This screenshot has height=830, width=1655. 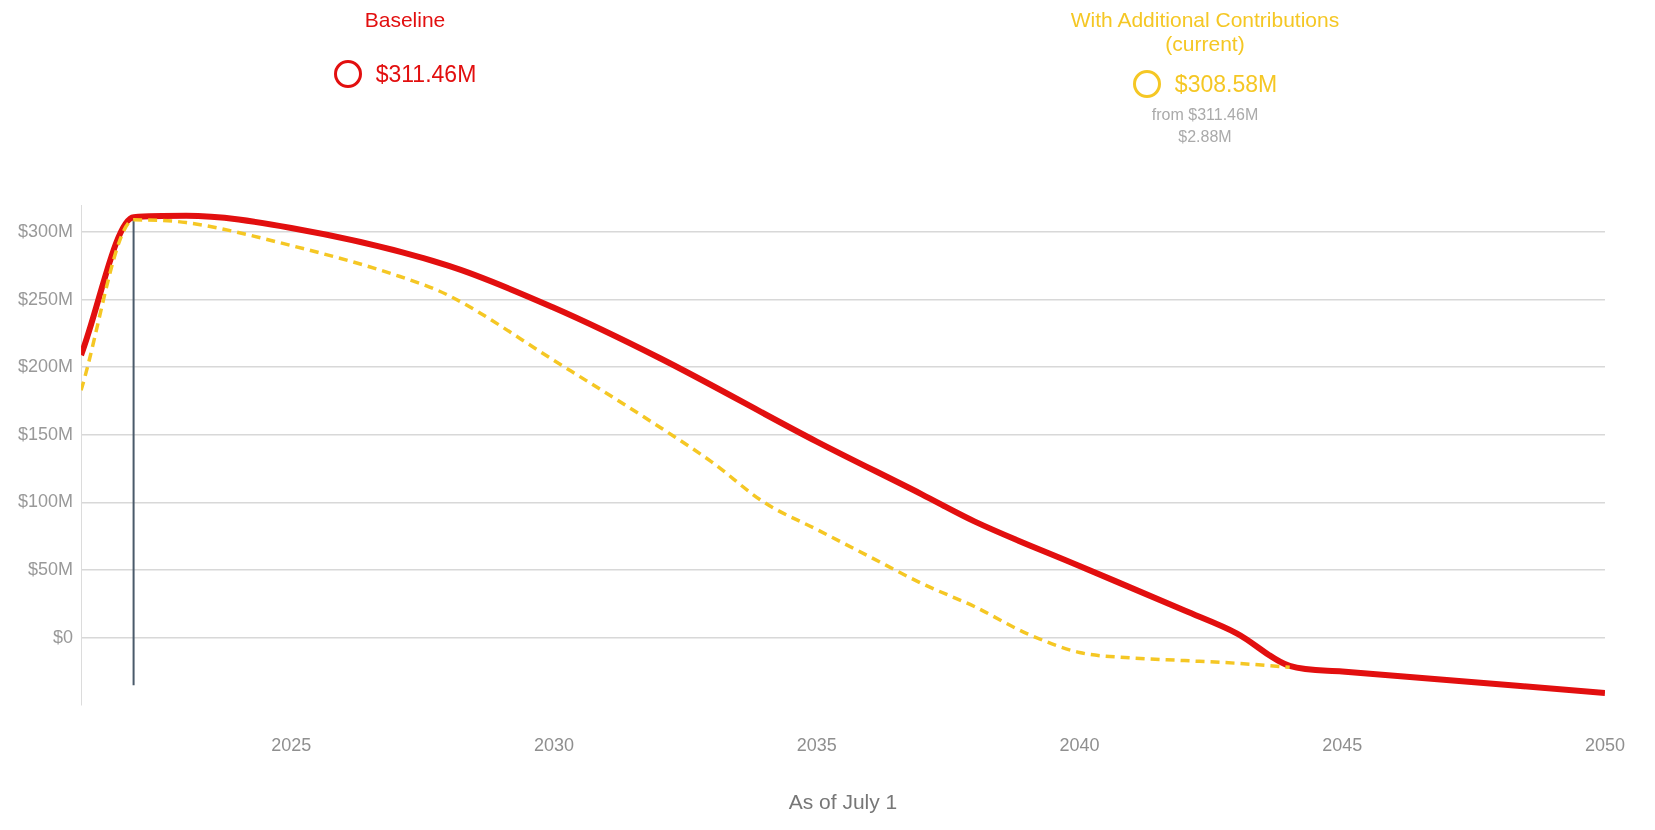 I want to click on text: from $311.46M, so click(x=1205, y=115).